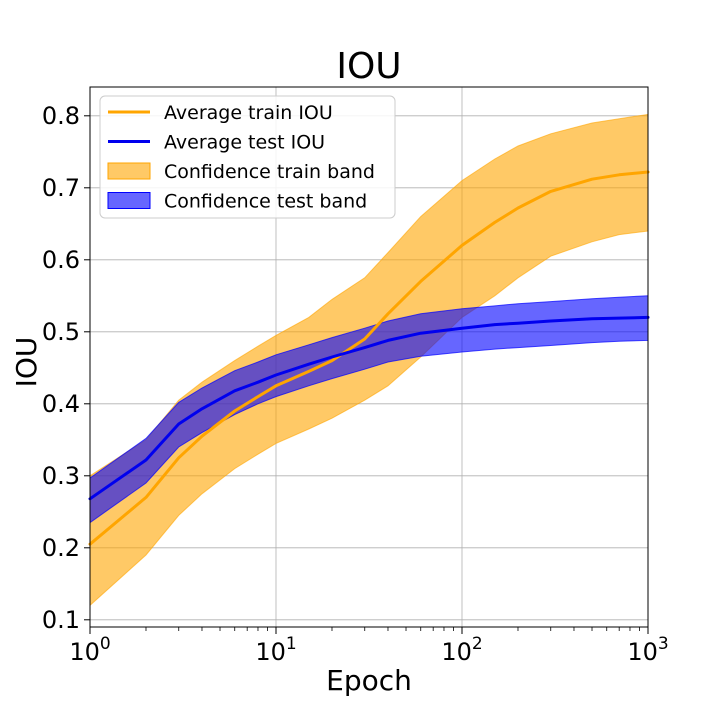  I want to click on y-tick-label: 0.5, so click(61, 332).